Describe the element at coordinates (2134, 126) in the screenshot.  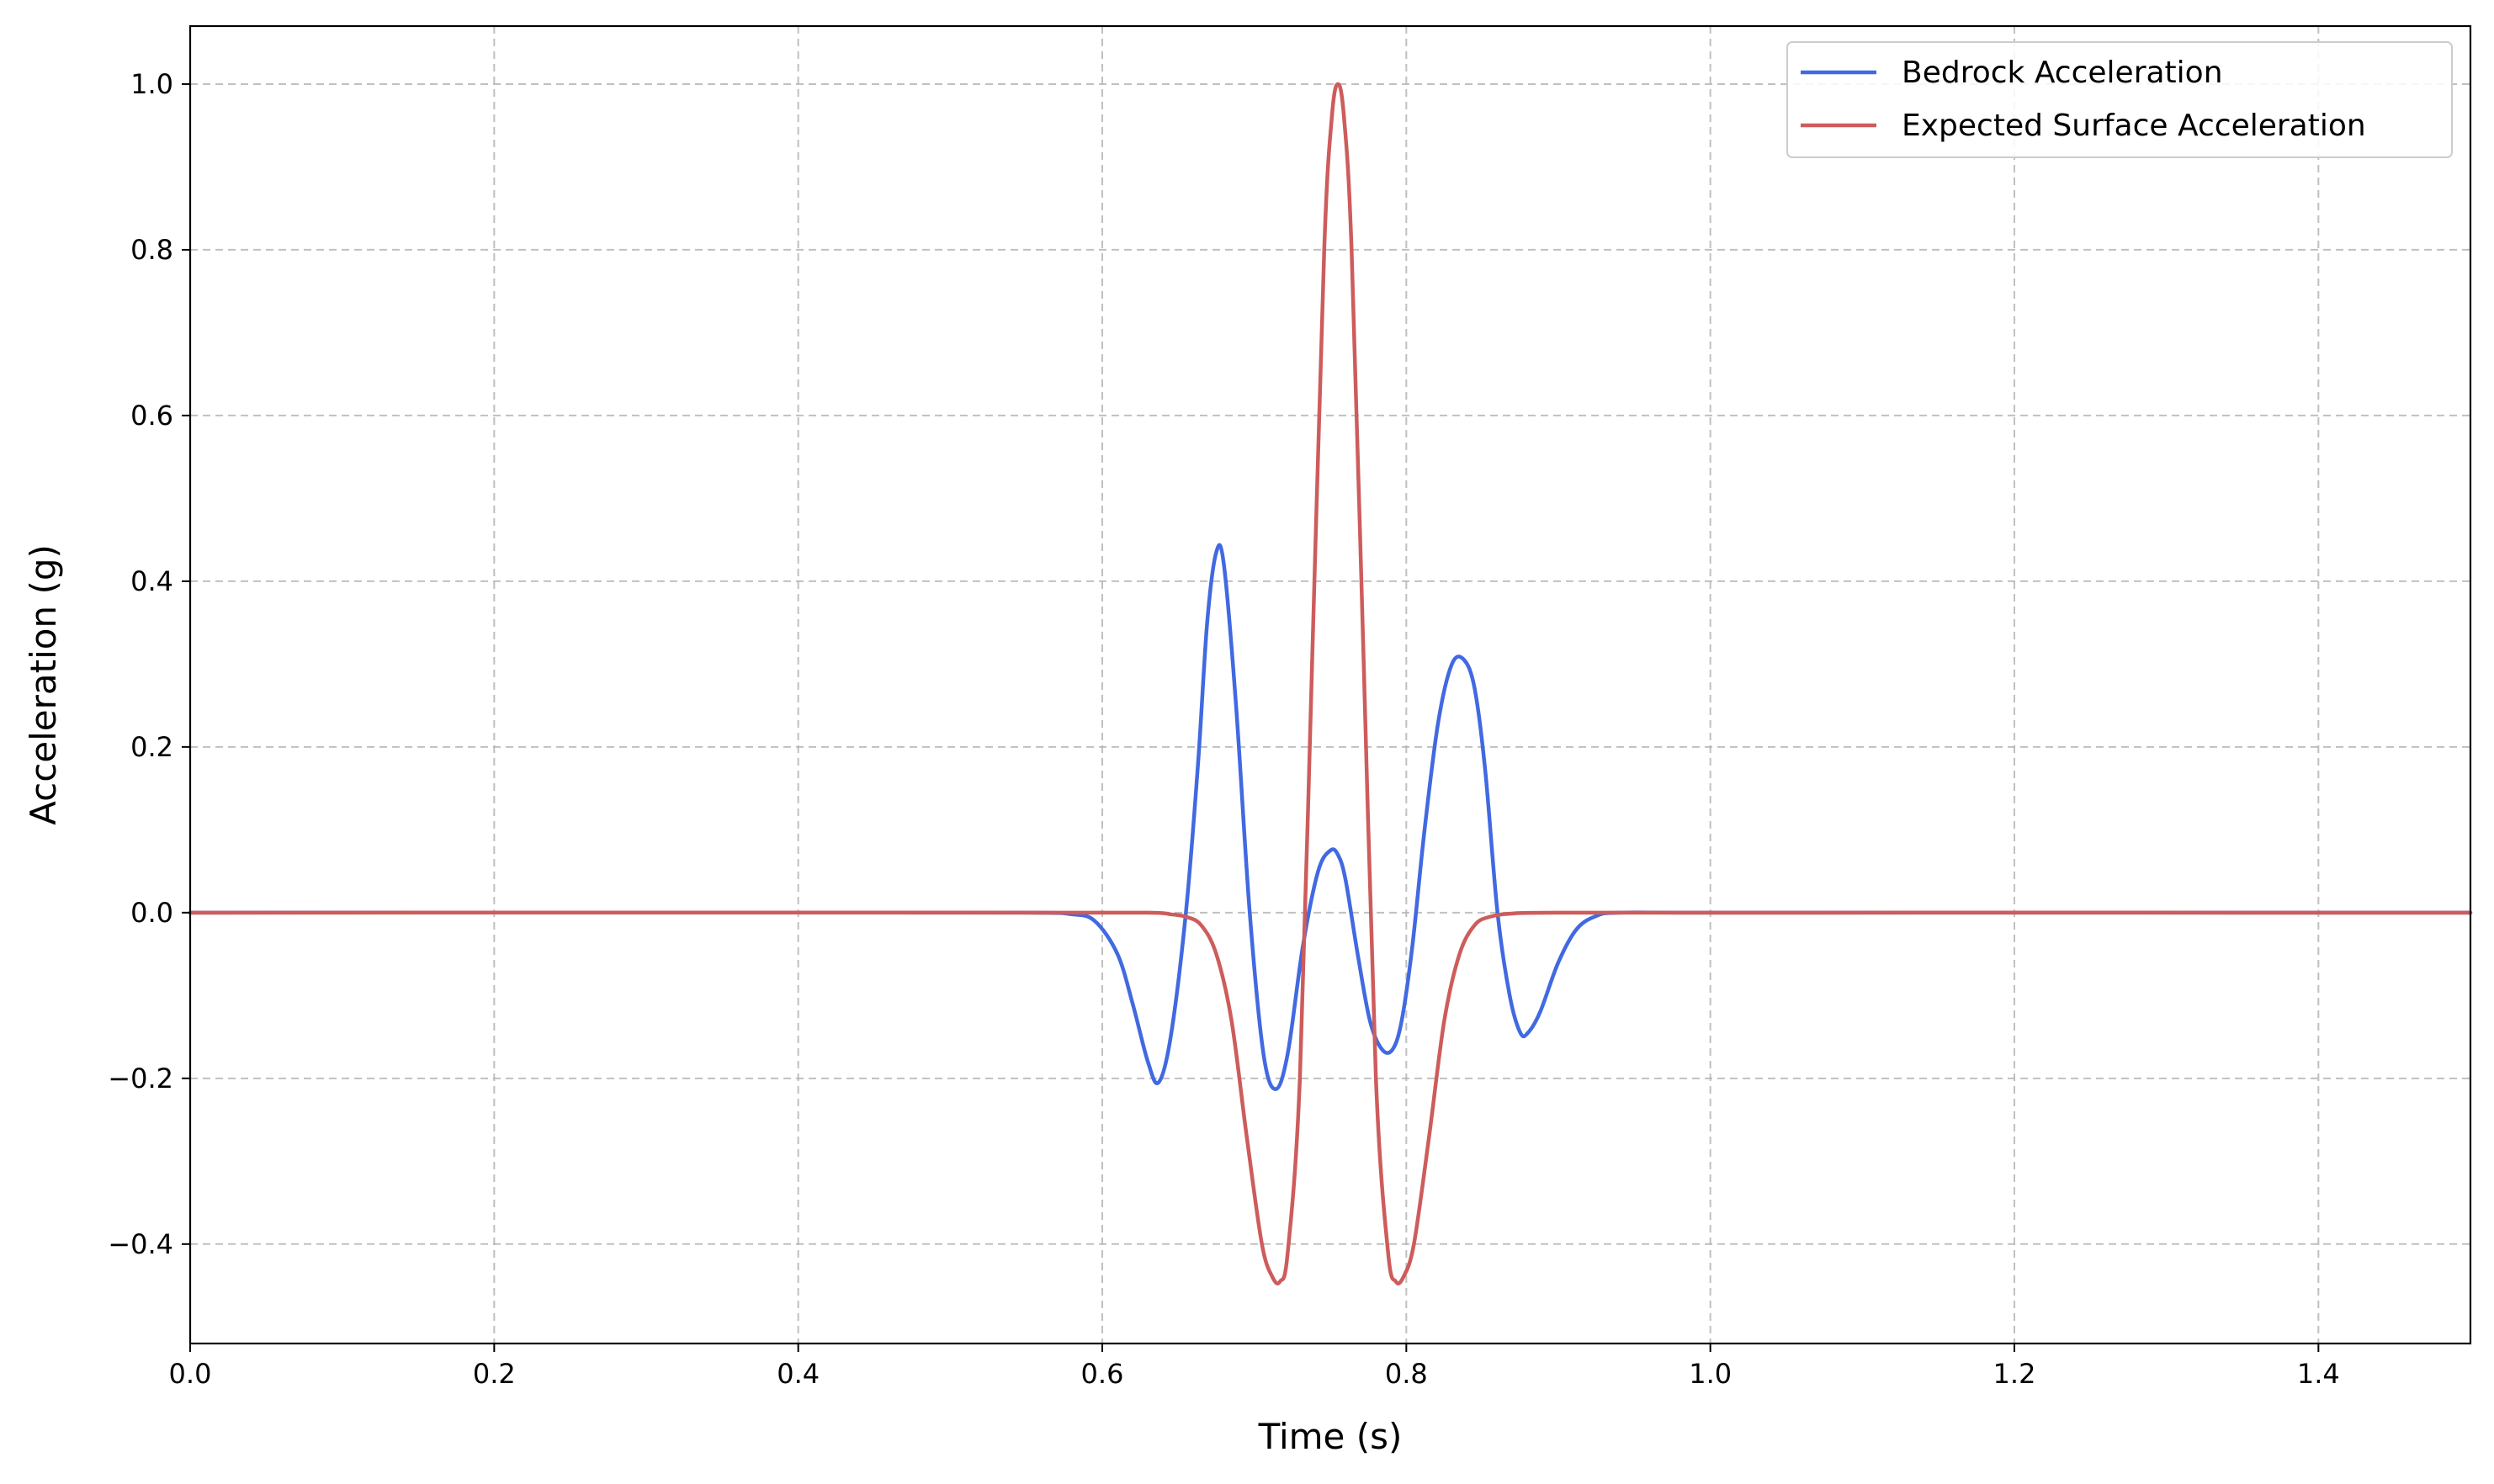
I see `legend-label-surface: Expected Surface Acceleration` at that location.